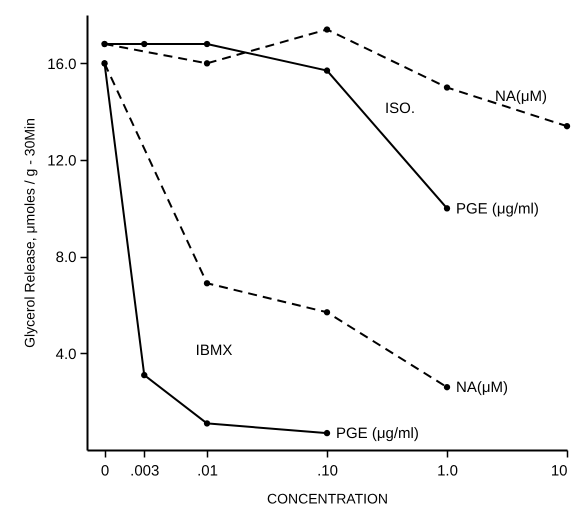 This screenshot has height=510, width=582. What do you see at coordinates (145, 471) in the screenshot?
I see `x-tick-label: .003` at bounding box center [145, 471].